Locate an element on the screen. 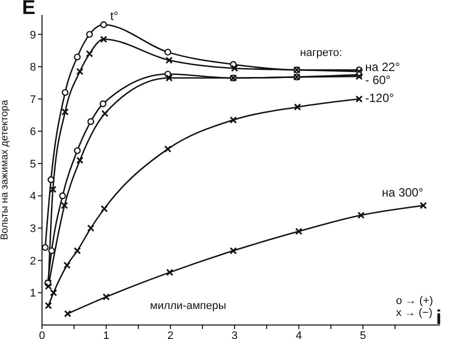 The height and width of the screenshot is (339, 450). y-tick-label: 4 is located at coordinates (33, 196).